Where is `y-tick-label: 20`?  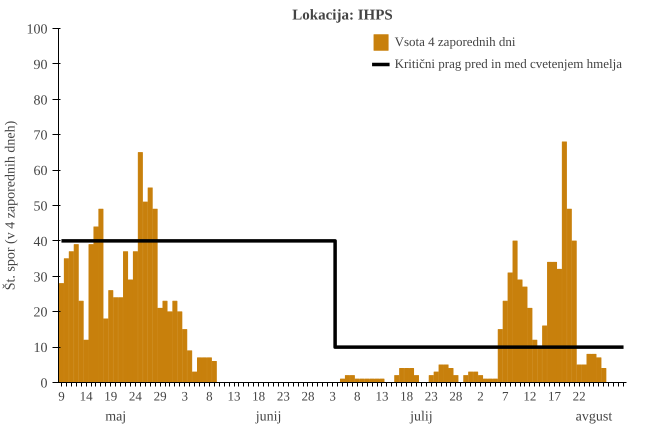 y-tick-label: 20 is located at coordinates (41, 313).